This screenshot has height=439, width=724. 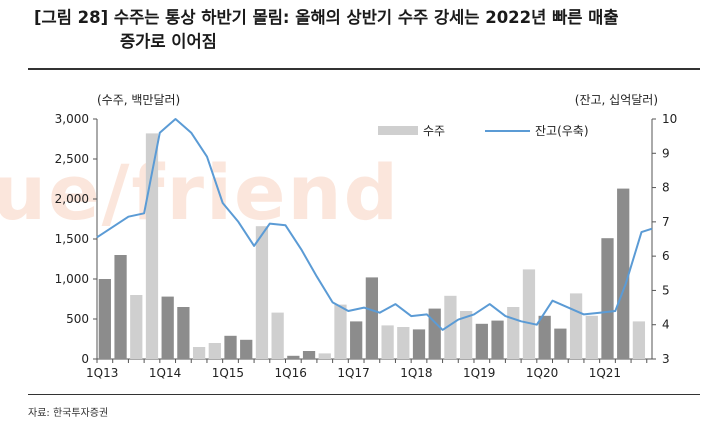 I want to click on watermark-logo: ue/friend, so click(x=200, y=192).